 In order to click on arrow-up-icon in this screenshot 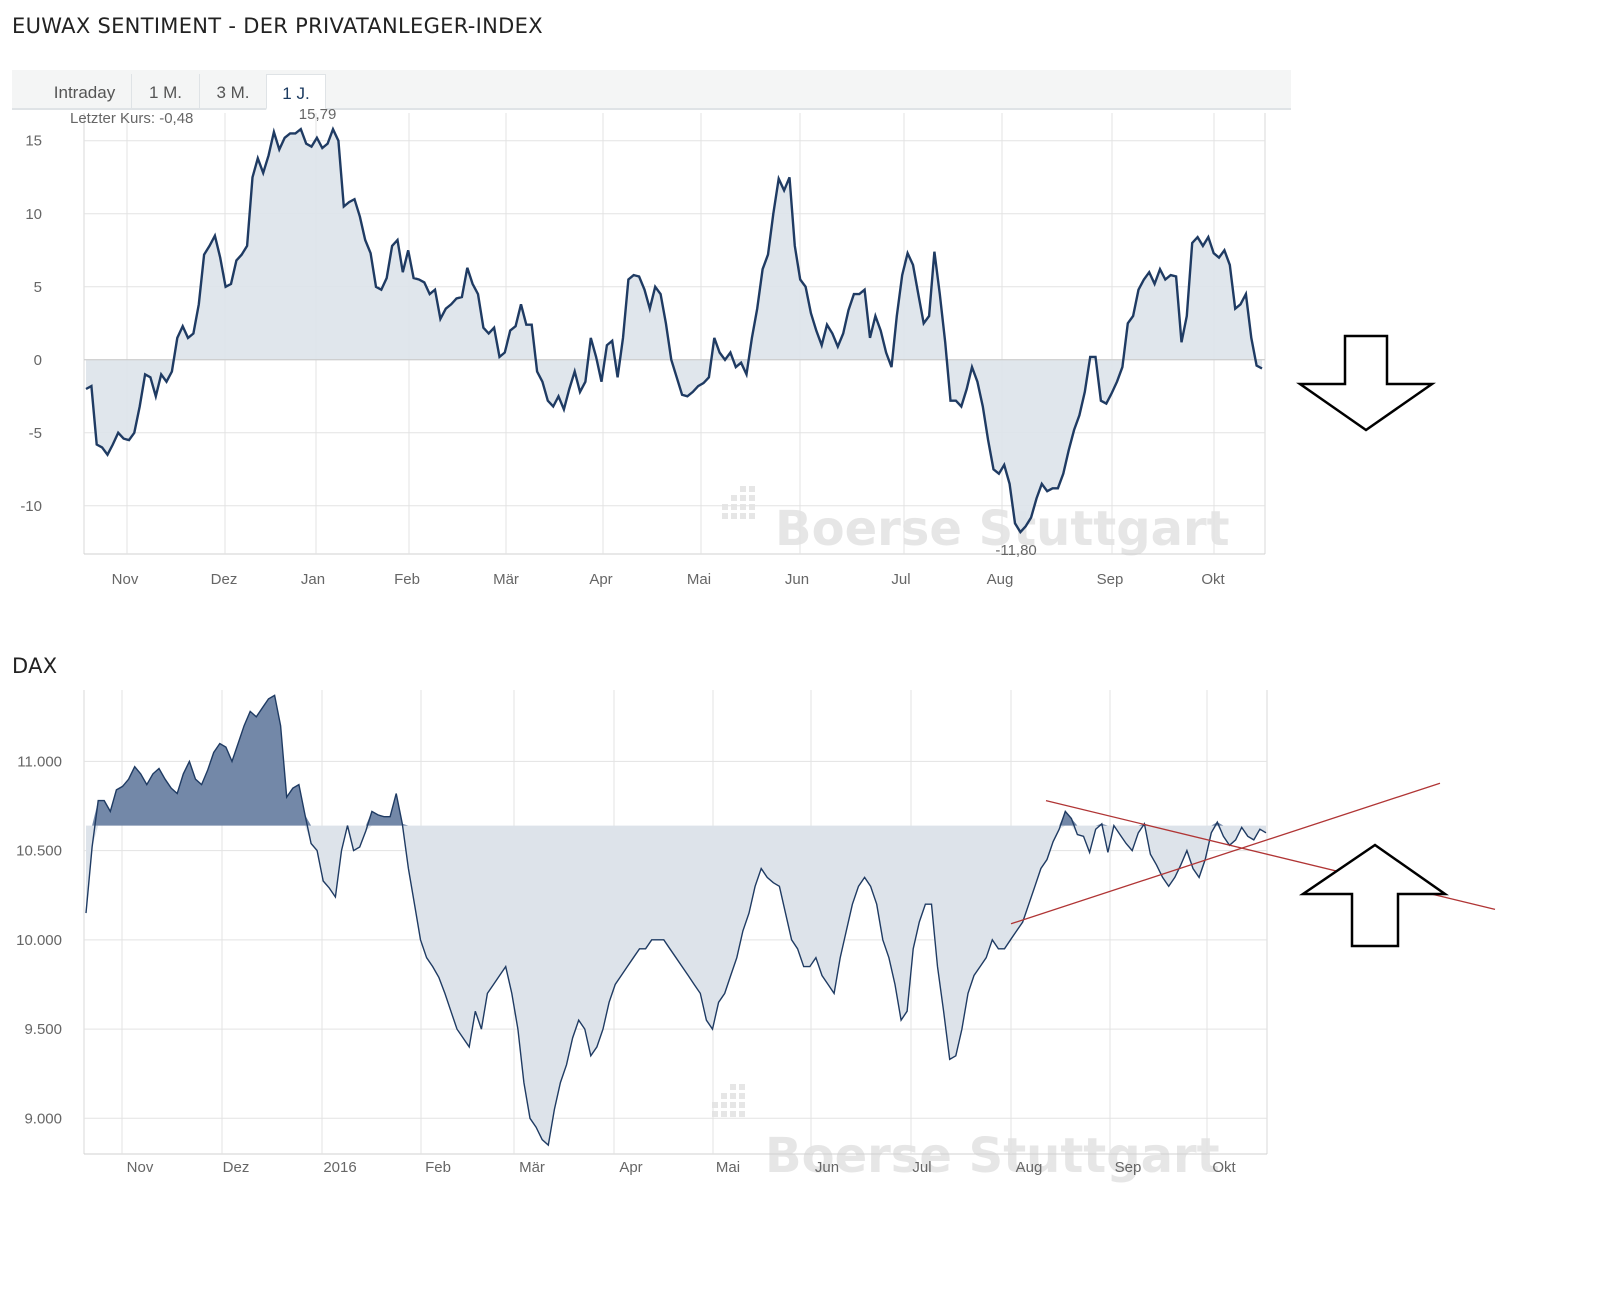, I will do `click(1373, 895)`.